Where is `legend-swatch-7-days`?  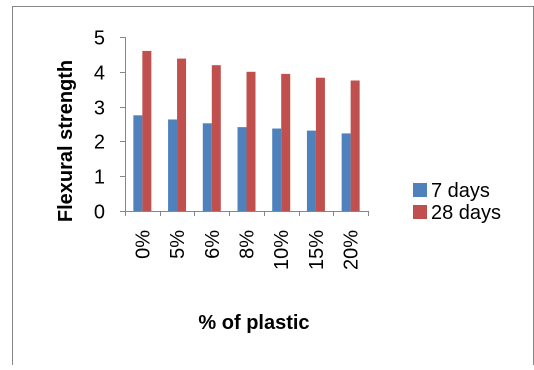
legend-swatch-7-days is located at coordinates (420, 190).